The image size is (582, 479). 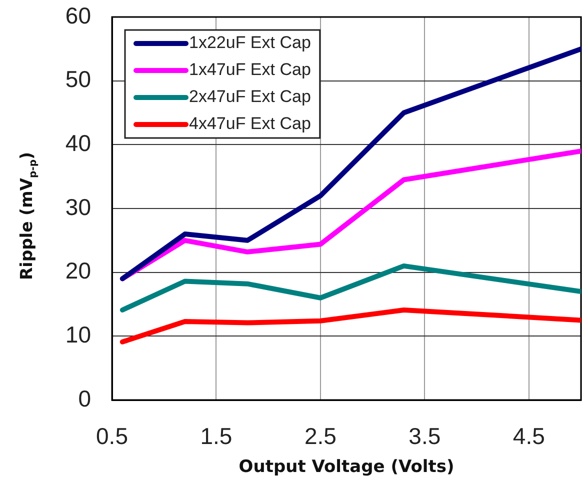 I want to click on legend-label: 2x47uF Ext Cap, so click(x=250, y=96).